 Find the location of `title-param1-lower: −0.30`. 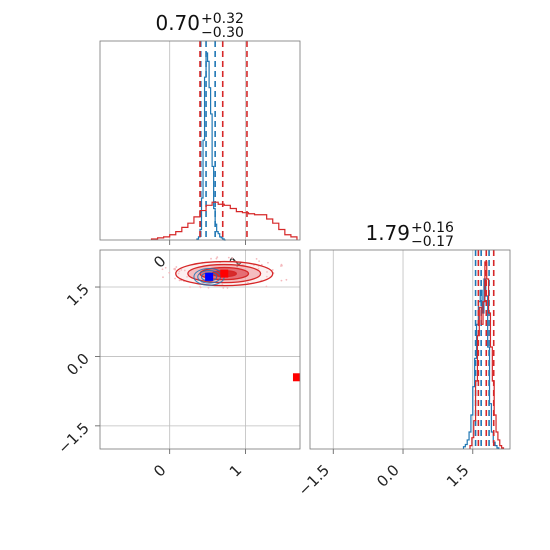

title-param1-lower: −0.30 is located at coordinates (222, 33).